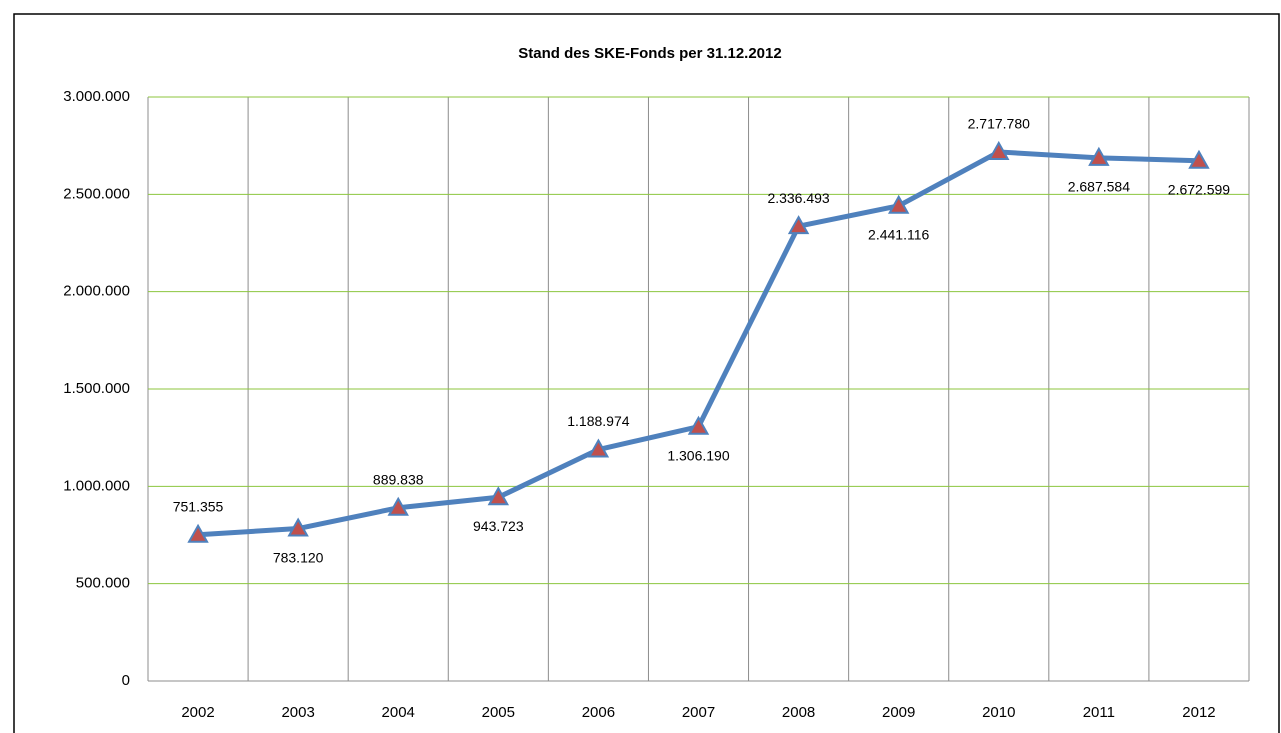  What do you see at coordinates (96, 291) in the screenshot?
I see `y-tick-label: 2.000.000` at bounding box center [96, 291].